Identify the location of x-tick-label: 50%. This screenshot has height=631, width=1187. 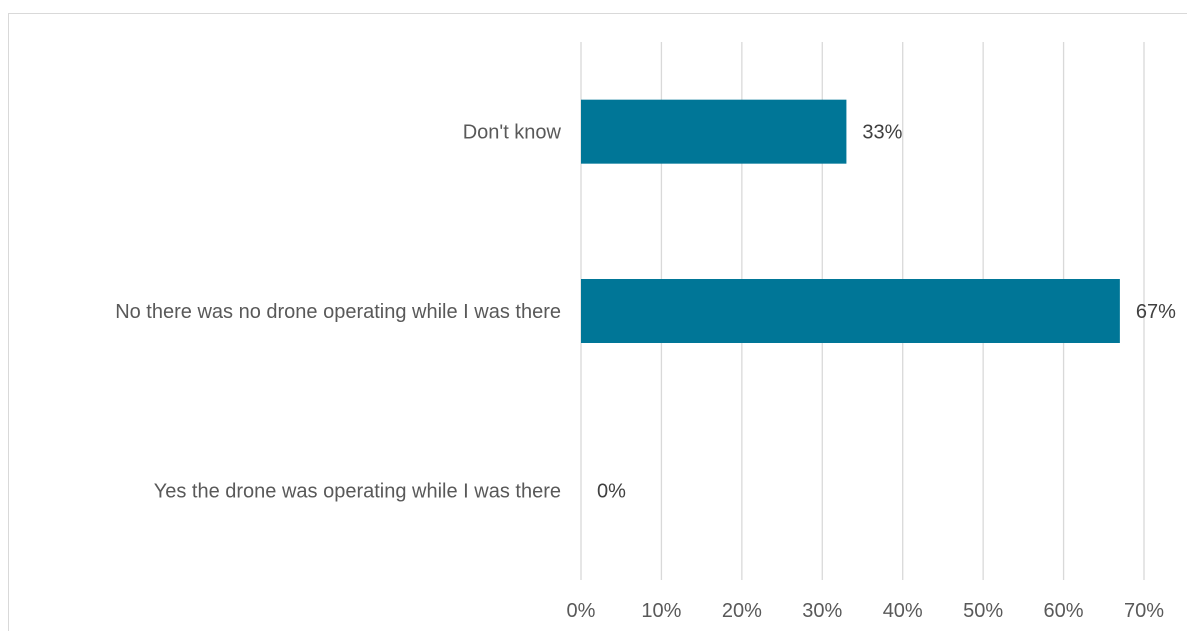
(983, 611).